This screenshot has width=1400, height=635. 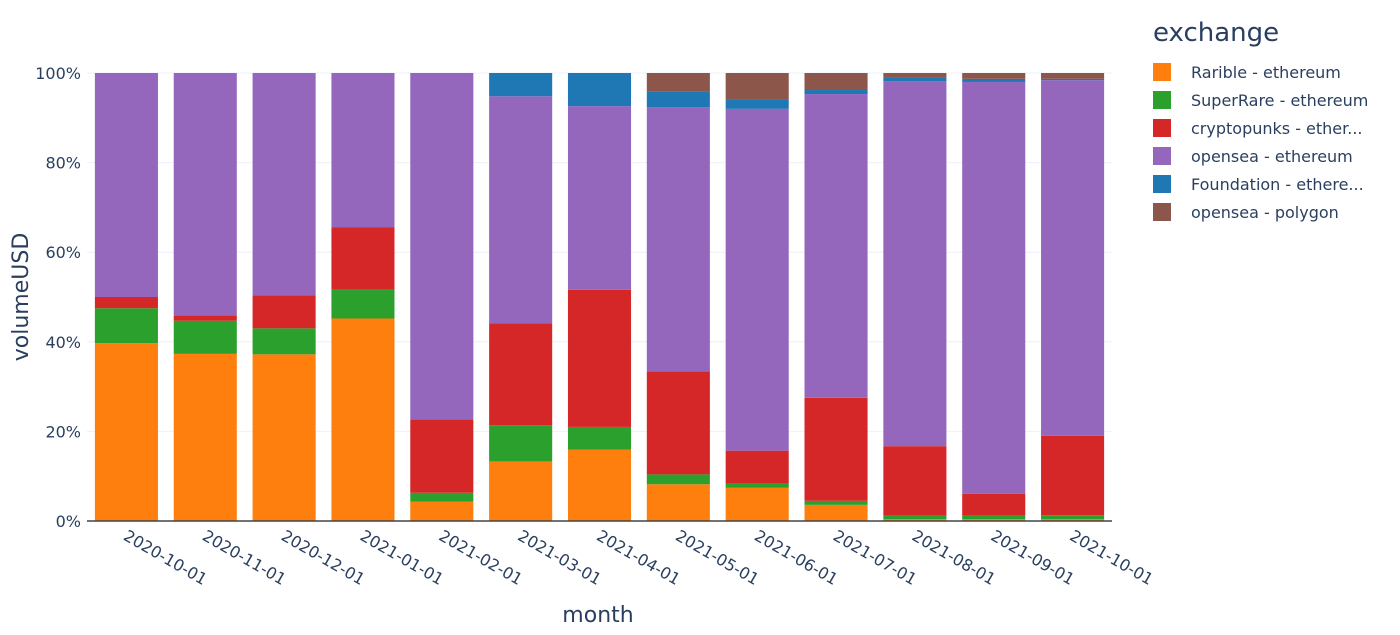 I want to click on x-tick-label: 2021-07-01, so click(x=875, y=557).